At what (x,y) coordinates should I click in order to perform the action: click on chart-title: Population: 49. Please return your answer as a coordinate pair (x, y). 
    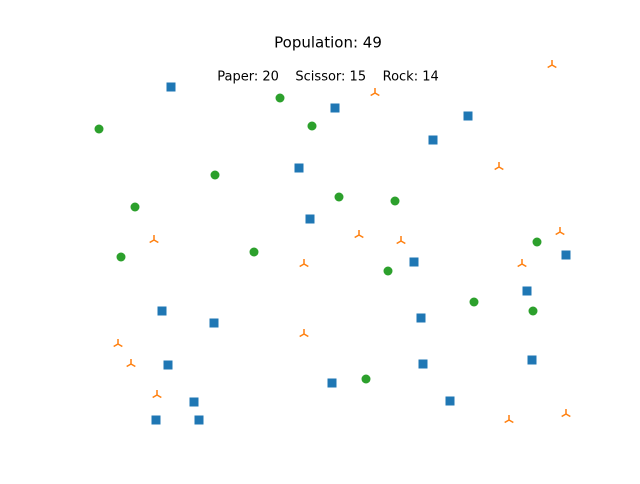
    Looking at the image, I should click on (328, 43).